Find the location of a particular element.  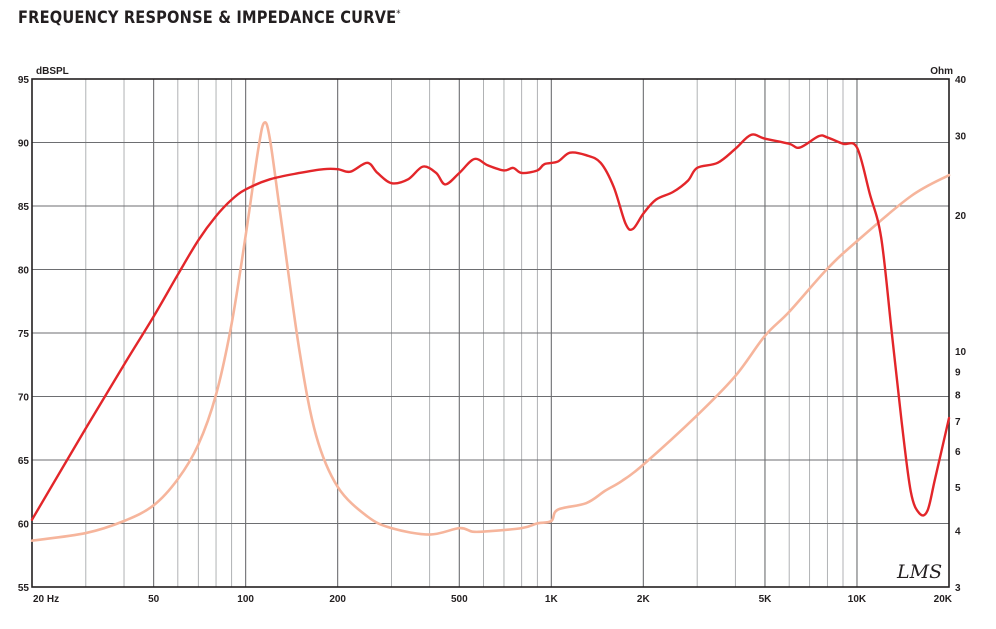

x-tick-label: 200 is located at coordinates (337, 599).